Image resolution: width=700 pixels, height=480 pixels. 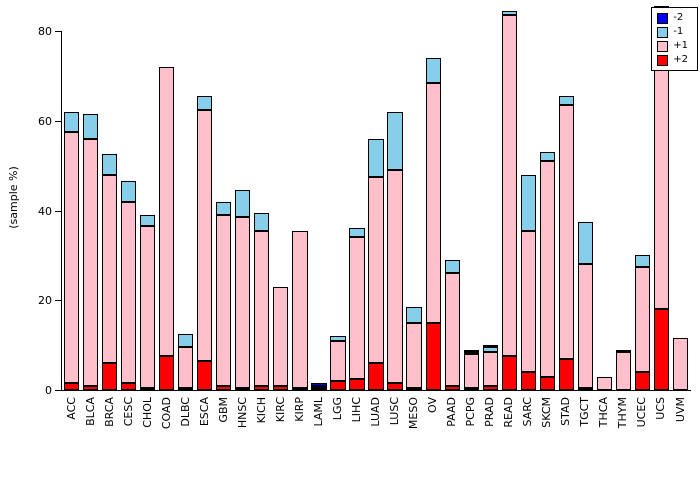 I want to click on legend-label: +1, so click(x=680, y=45).